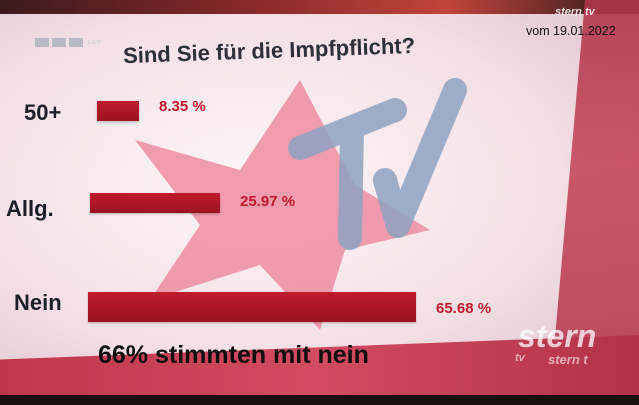  I want to click on bottom-black-edge, so click(319, 400).